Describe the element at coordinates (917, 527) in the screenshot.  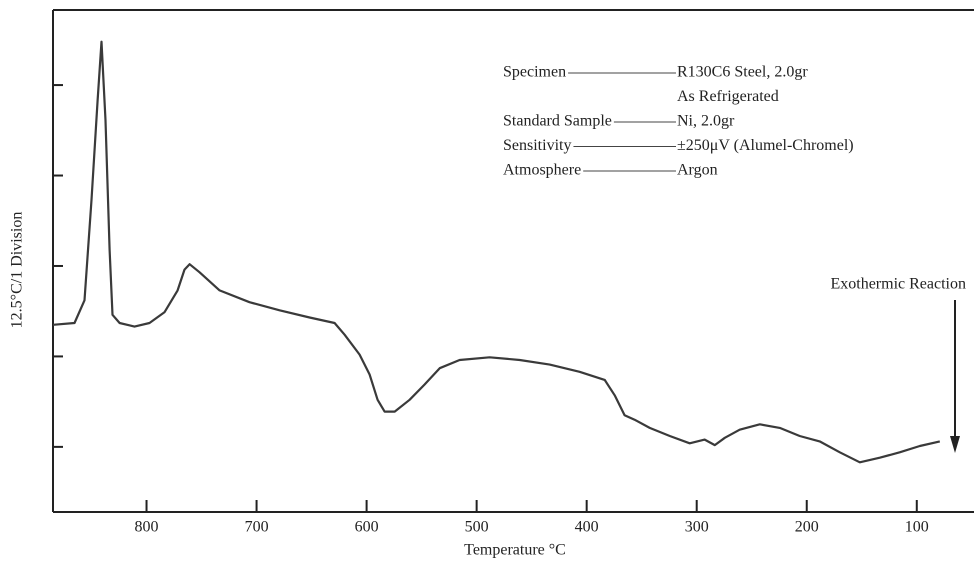
I see `x-tick-label: 100` at that location.